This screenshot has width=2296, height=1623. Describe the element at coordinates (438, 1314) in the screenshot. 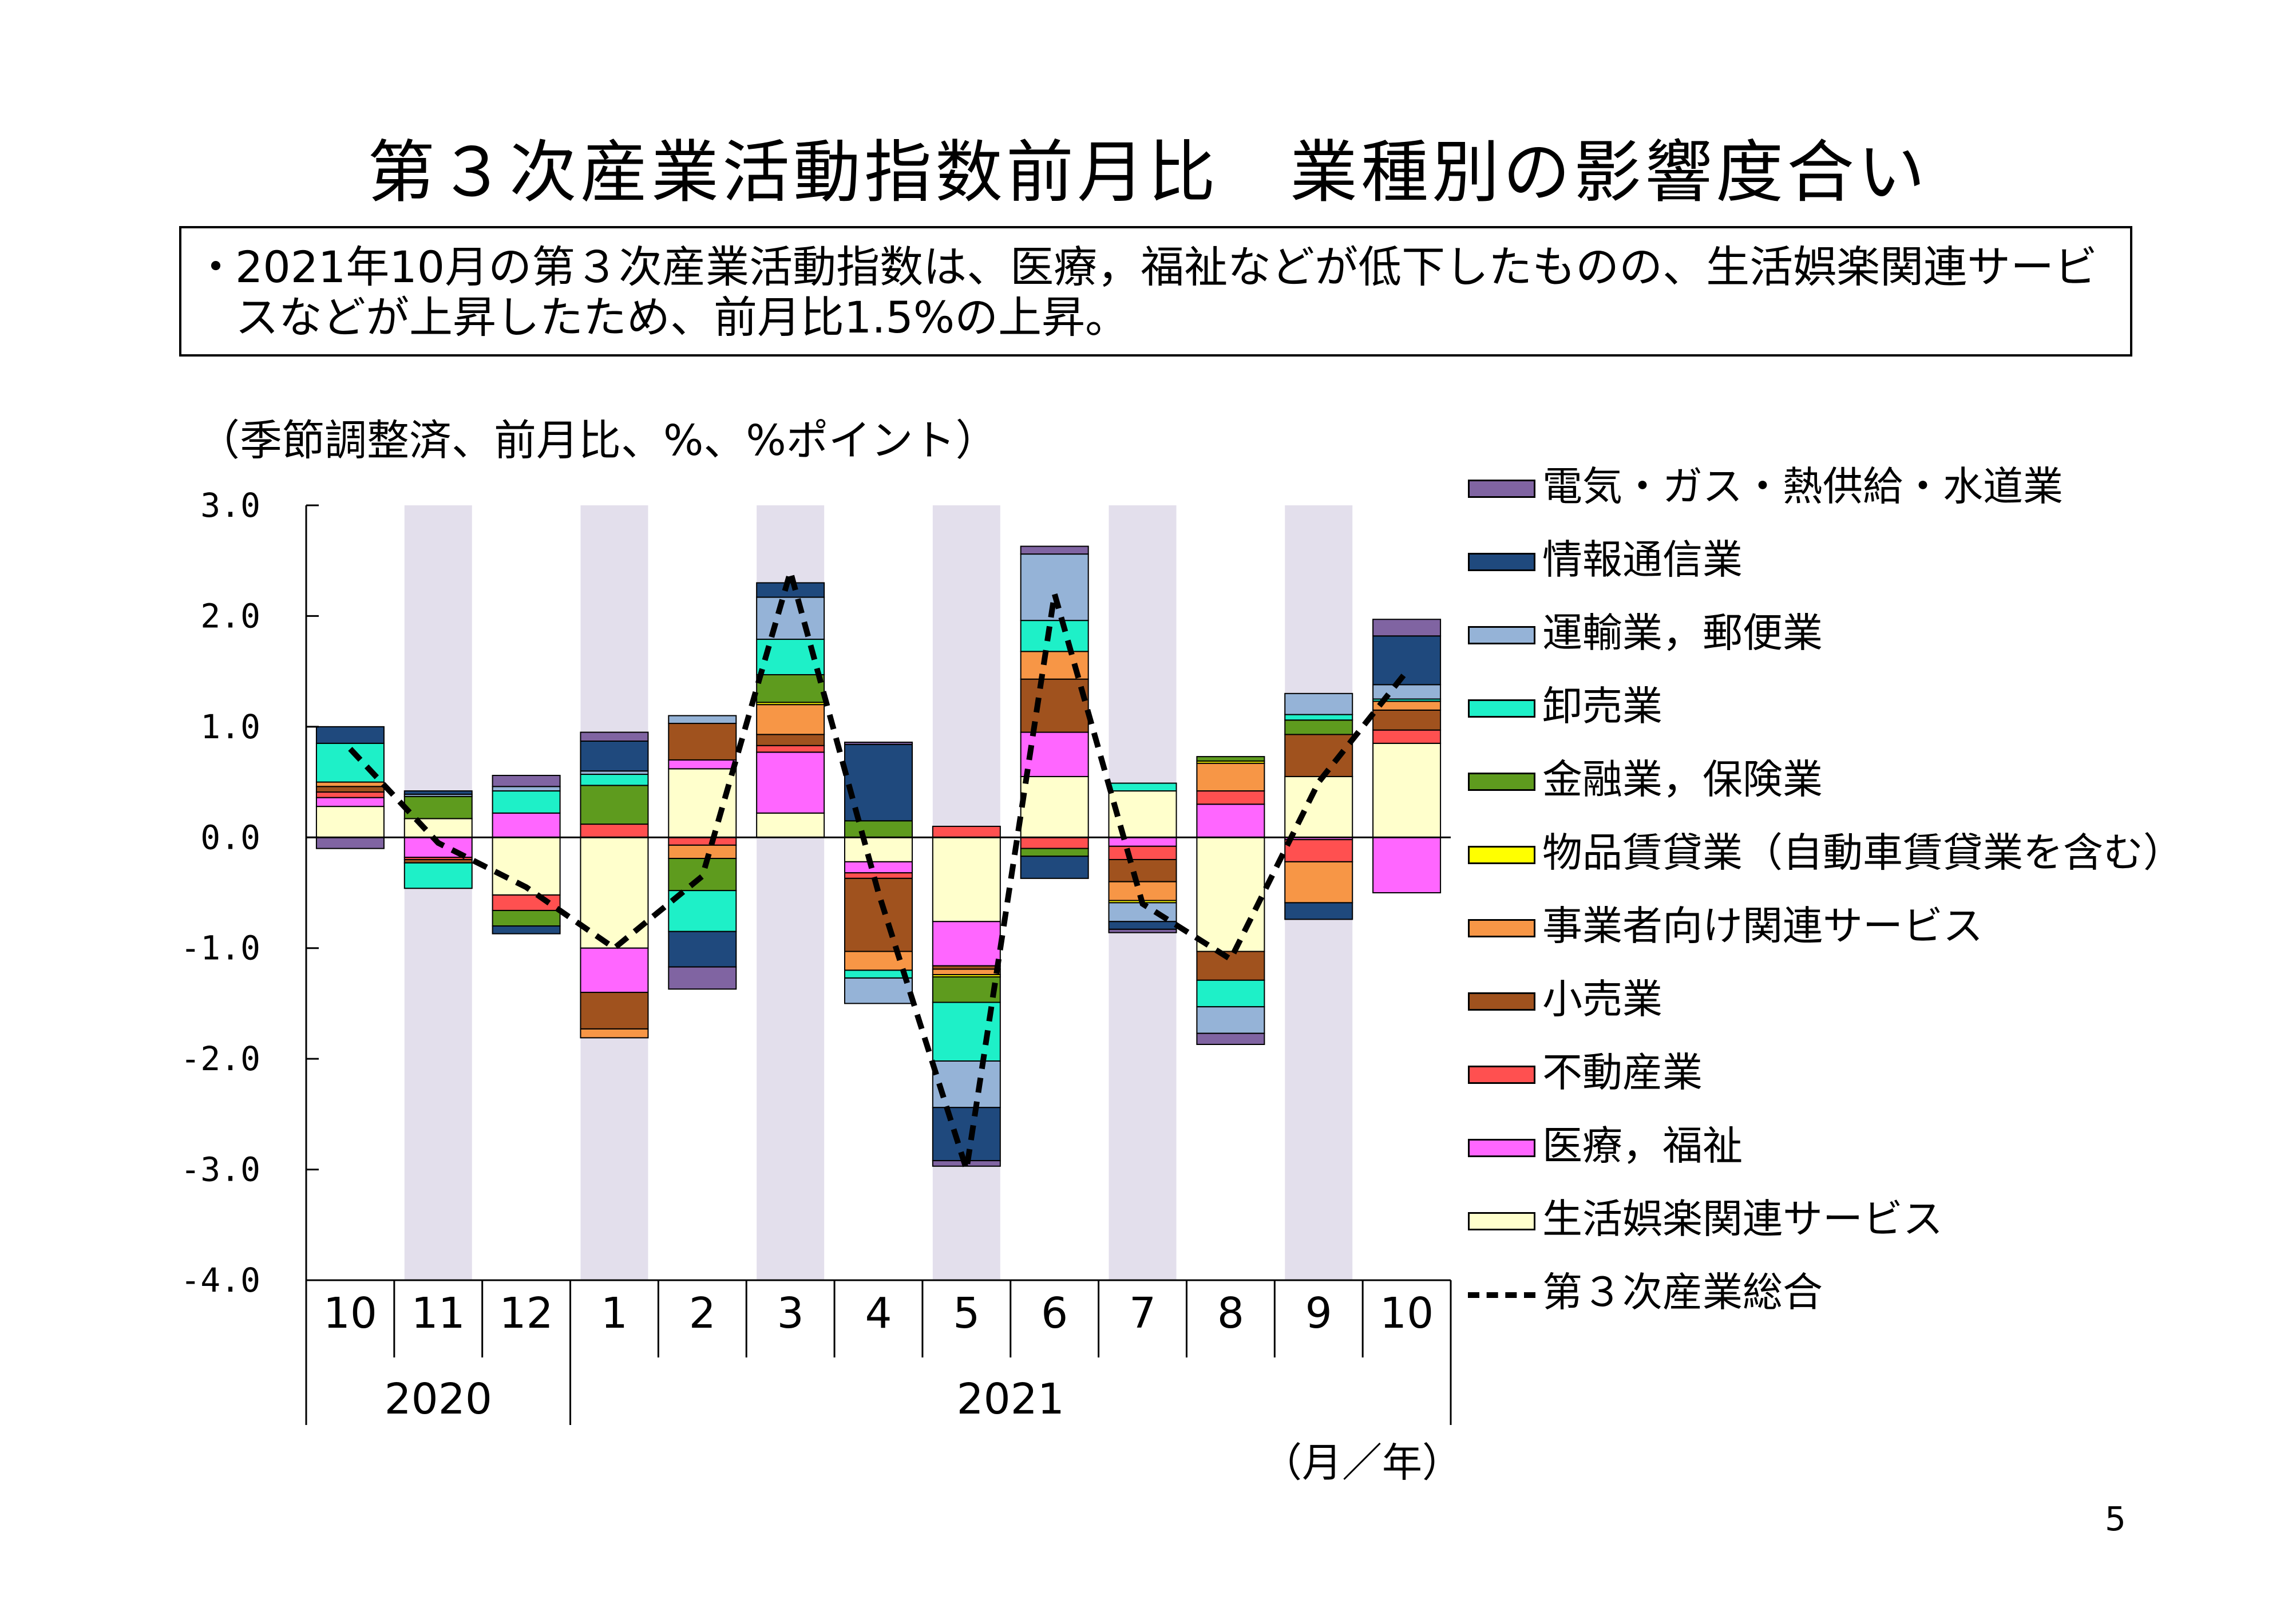

I see `x-tick-label: 11` at that location.